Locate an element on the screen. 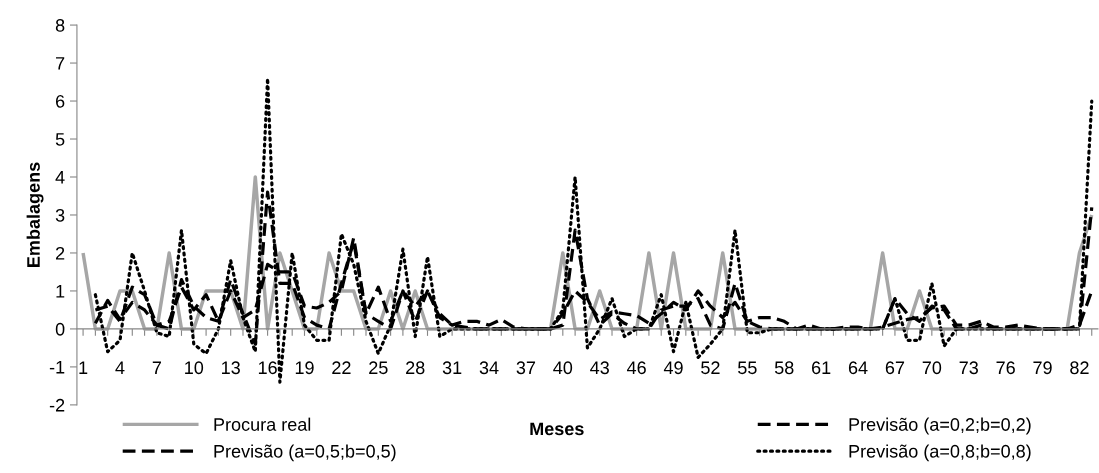  y-tick-label: -2 is located at coordinates (57, 405).